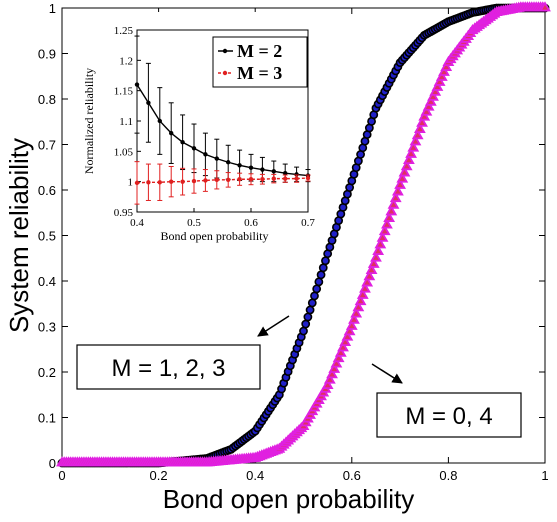  What do you see at coordinates (47, 145) in the screenshot?
I see `y-tick-label: 0.7` at bounding box center [47, 145].